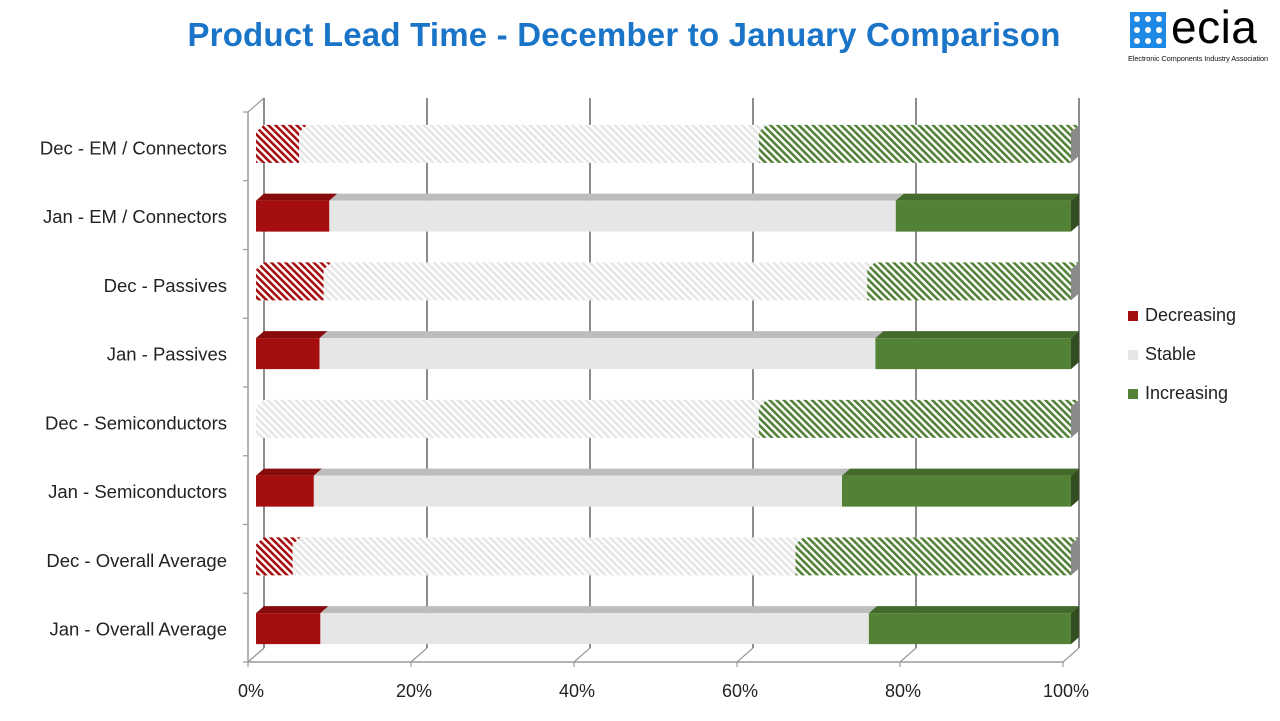 This screenshot has height=721, width=1280. Describe the element at coordinates (414, 691) in the screenshot. I see `x-tick-label: 20%` at that location.